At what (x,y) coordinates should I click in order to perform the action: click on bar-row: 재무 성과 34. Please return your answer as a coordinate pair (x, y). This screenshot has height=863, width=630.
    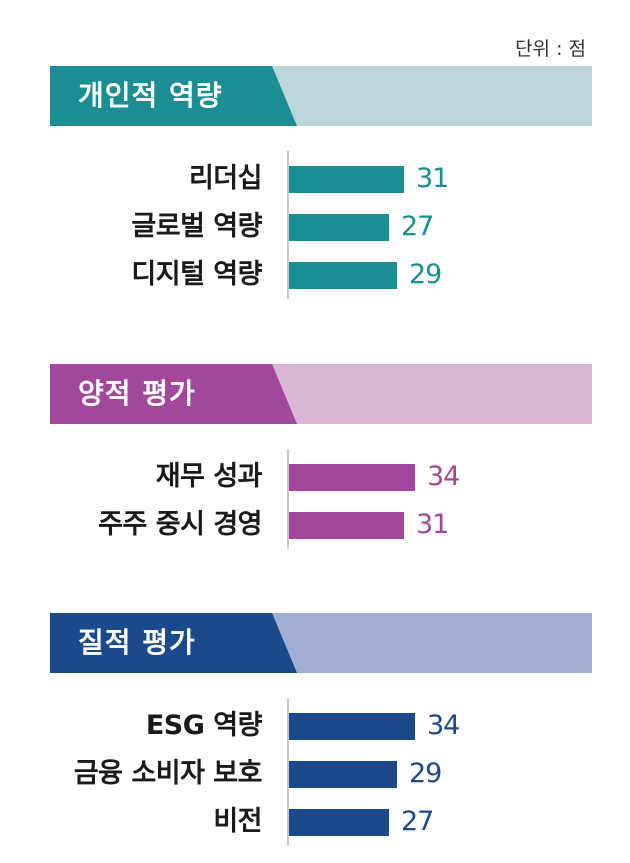
    Looking at the image, I should click on (315, 477).